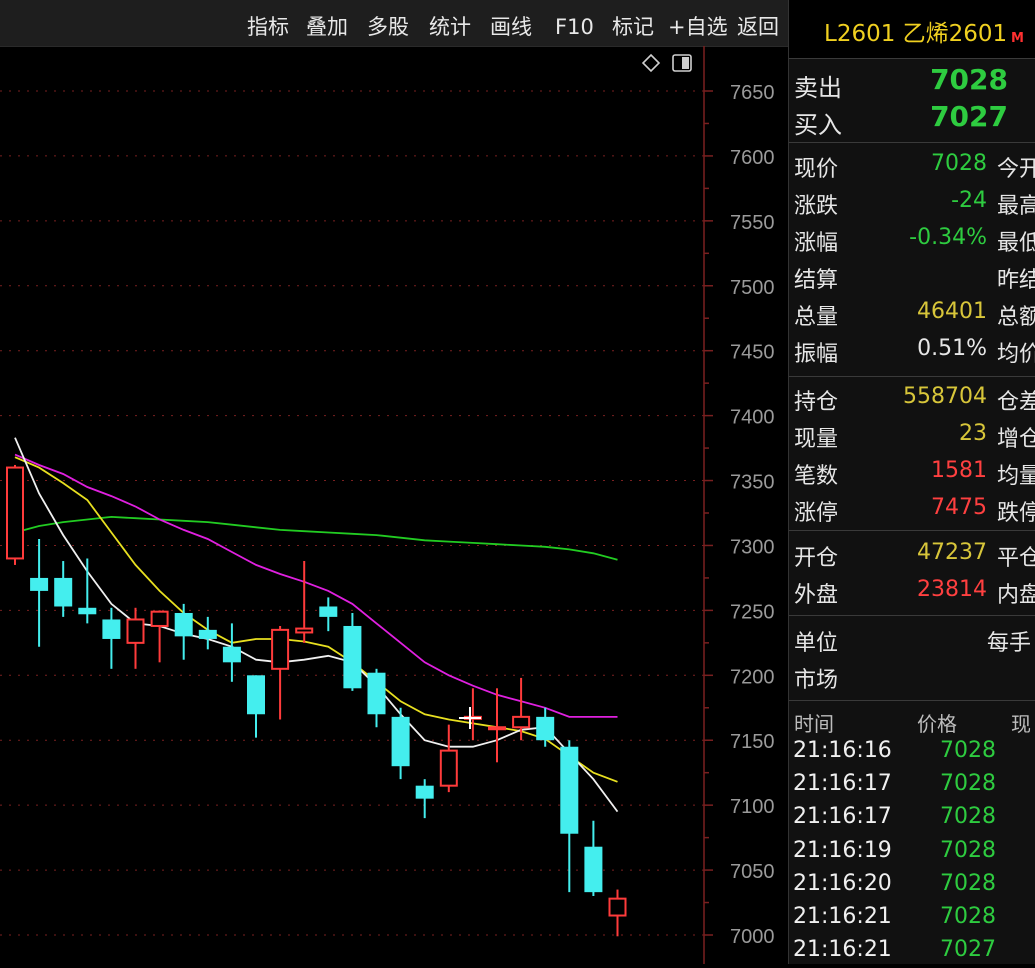 This screenshot has height=968, width=1035. I want to click on ticks-header-volume: 现, so click(1021, 724).